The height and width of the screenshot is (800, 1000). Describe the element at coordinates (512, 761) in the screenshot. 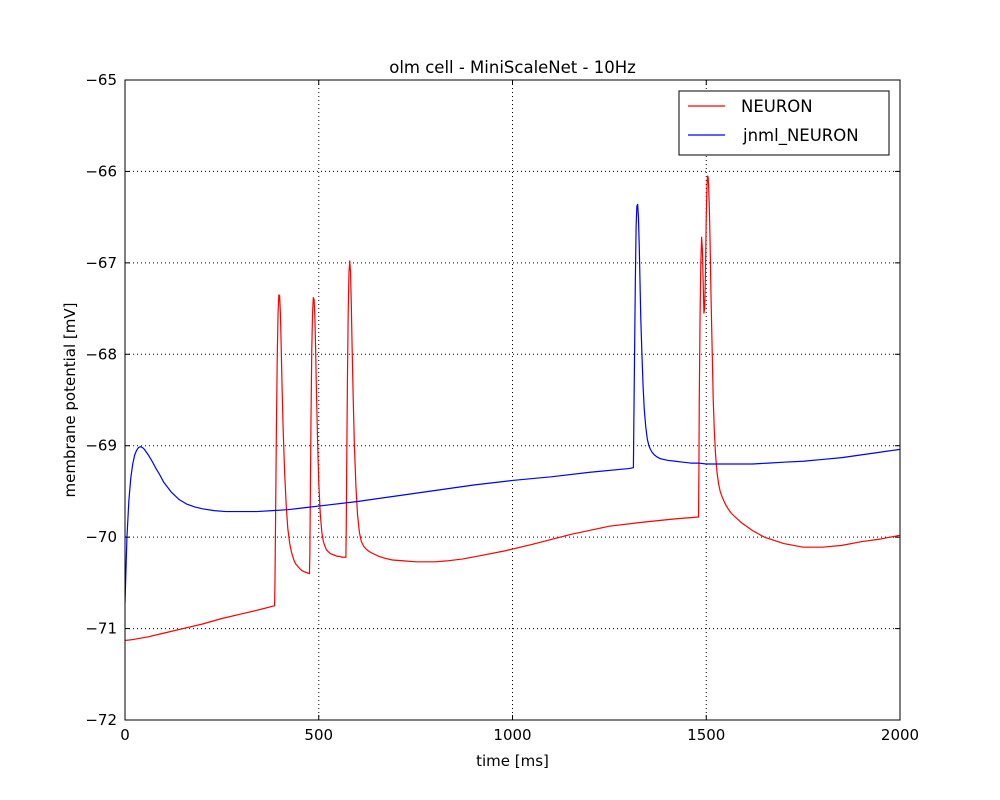

I see `x-axis-label: time [ms]` at that location.